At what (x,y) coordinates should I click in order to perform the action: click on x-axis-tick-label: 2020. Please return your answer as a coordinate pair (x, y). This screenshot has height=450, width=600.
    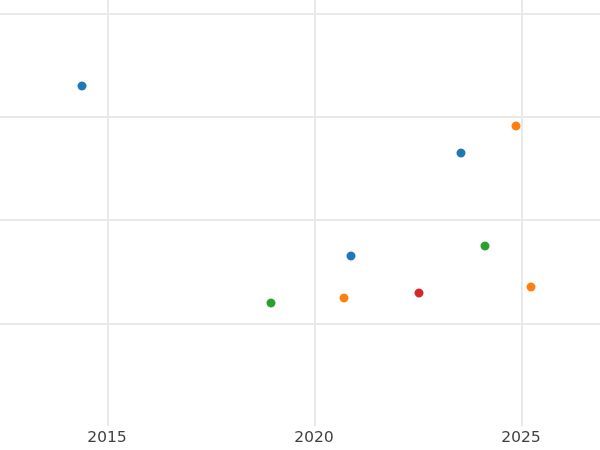
    Looking at the image, I should click on (314, 437).